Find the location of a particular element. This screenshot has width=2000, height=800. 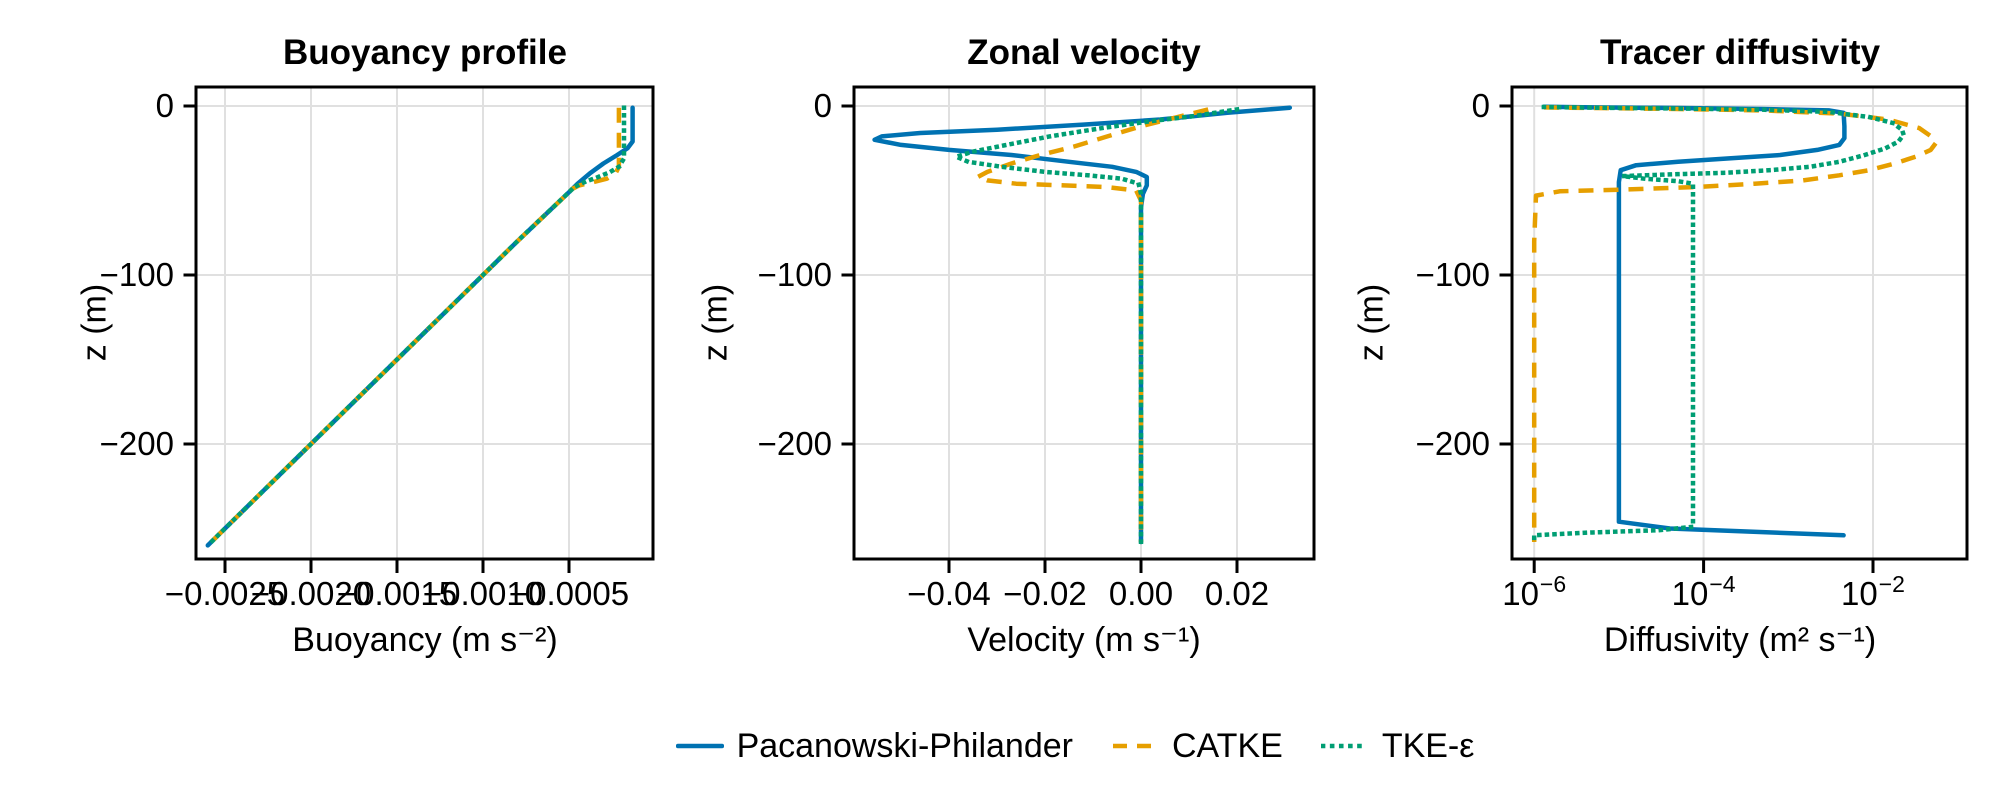

x-tick-label: −0.02 is located at coordinates (1045, 593).